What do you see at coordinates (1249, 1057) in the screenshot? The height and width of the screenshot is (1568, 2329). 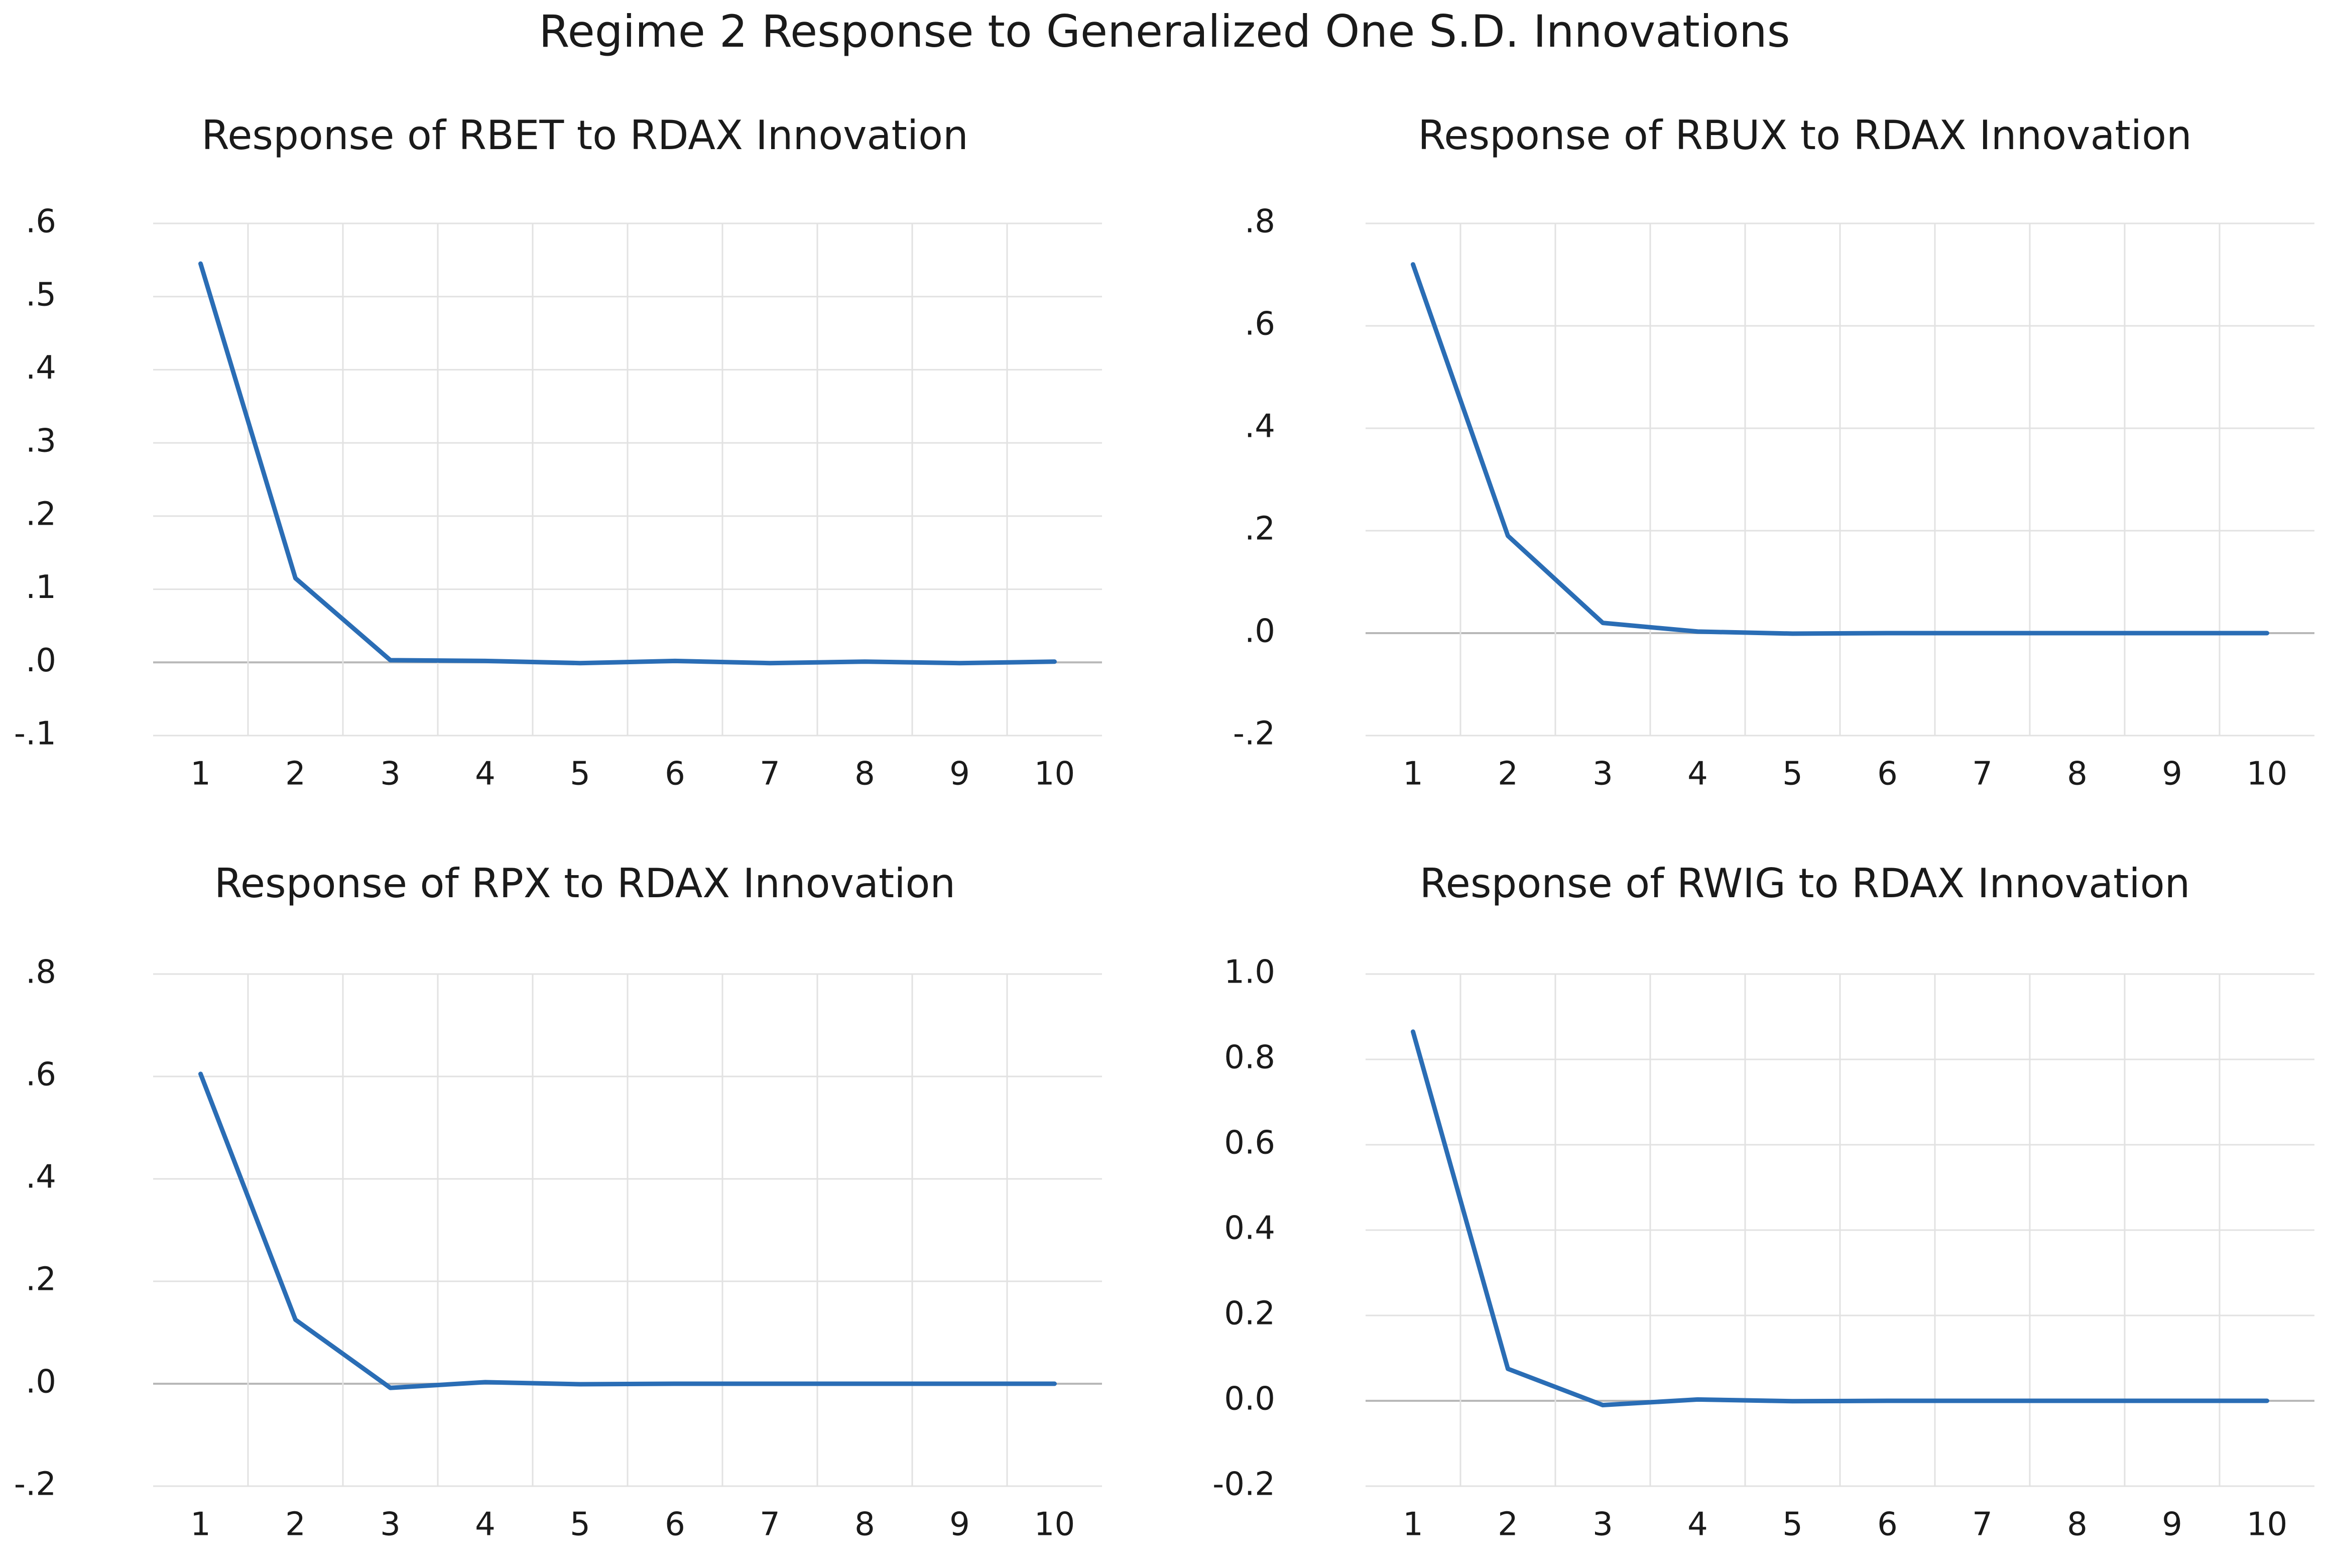 I see `y-tick-label: 0.8` at bounding box center [1249, 1057].